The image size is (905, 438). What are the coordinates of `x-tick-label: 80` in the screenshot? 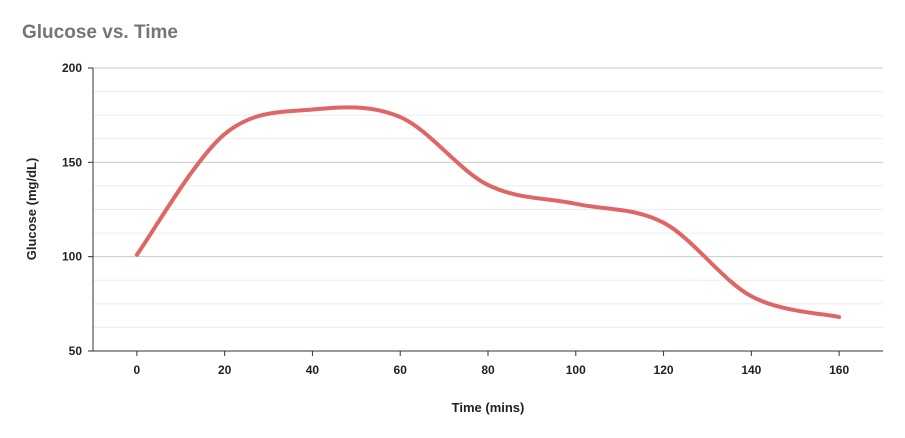 It's located at (488, 370).